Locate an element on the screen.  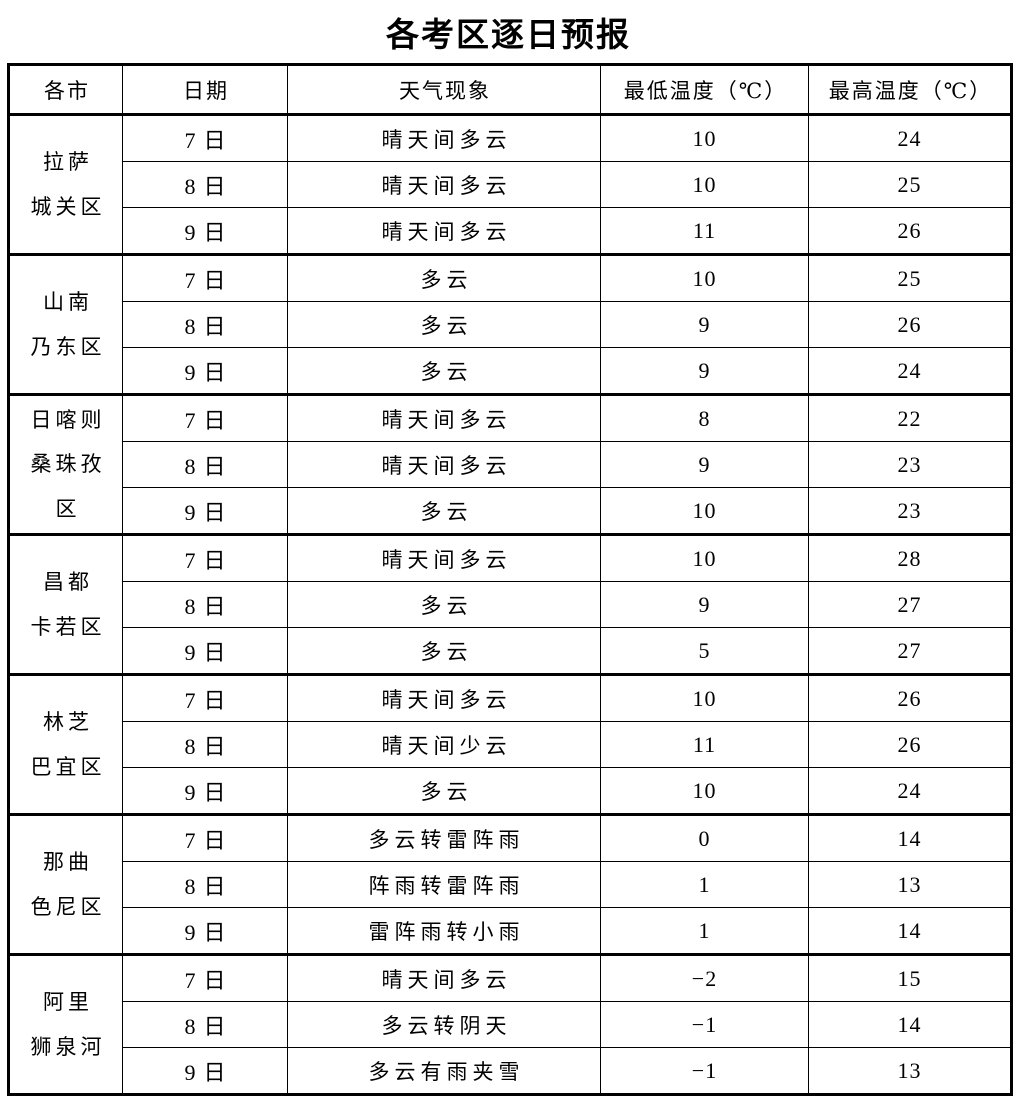
weather-cell: 多云有雨夹雪 is located at coordinates (444, 1071).